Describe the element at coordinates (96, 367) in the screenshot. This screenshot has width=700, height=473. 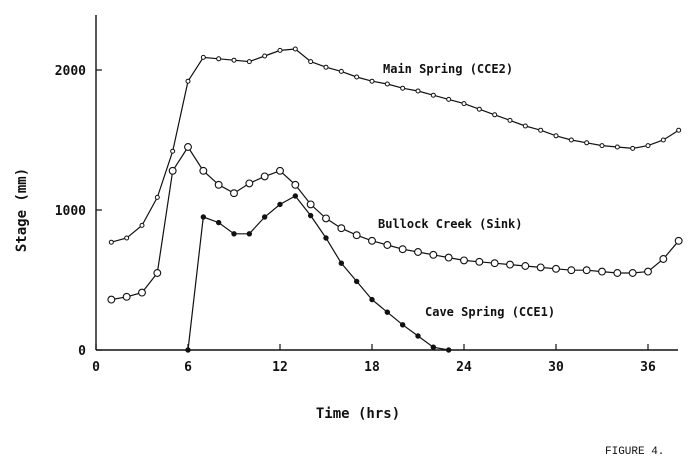
I see `x-tick-label: 0` at that location.